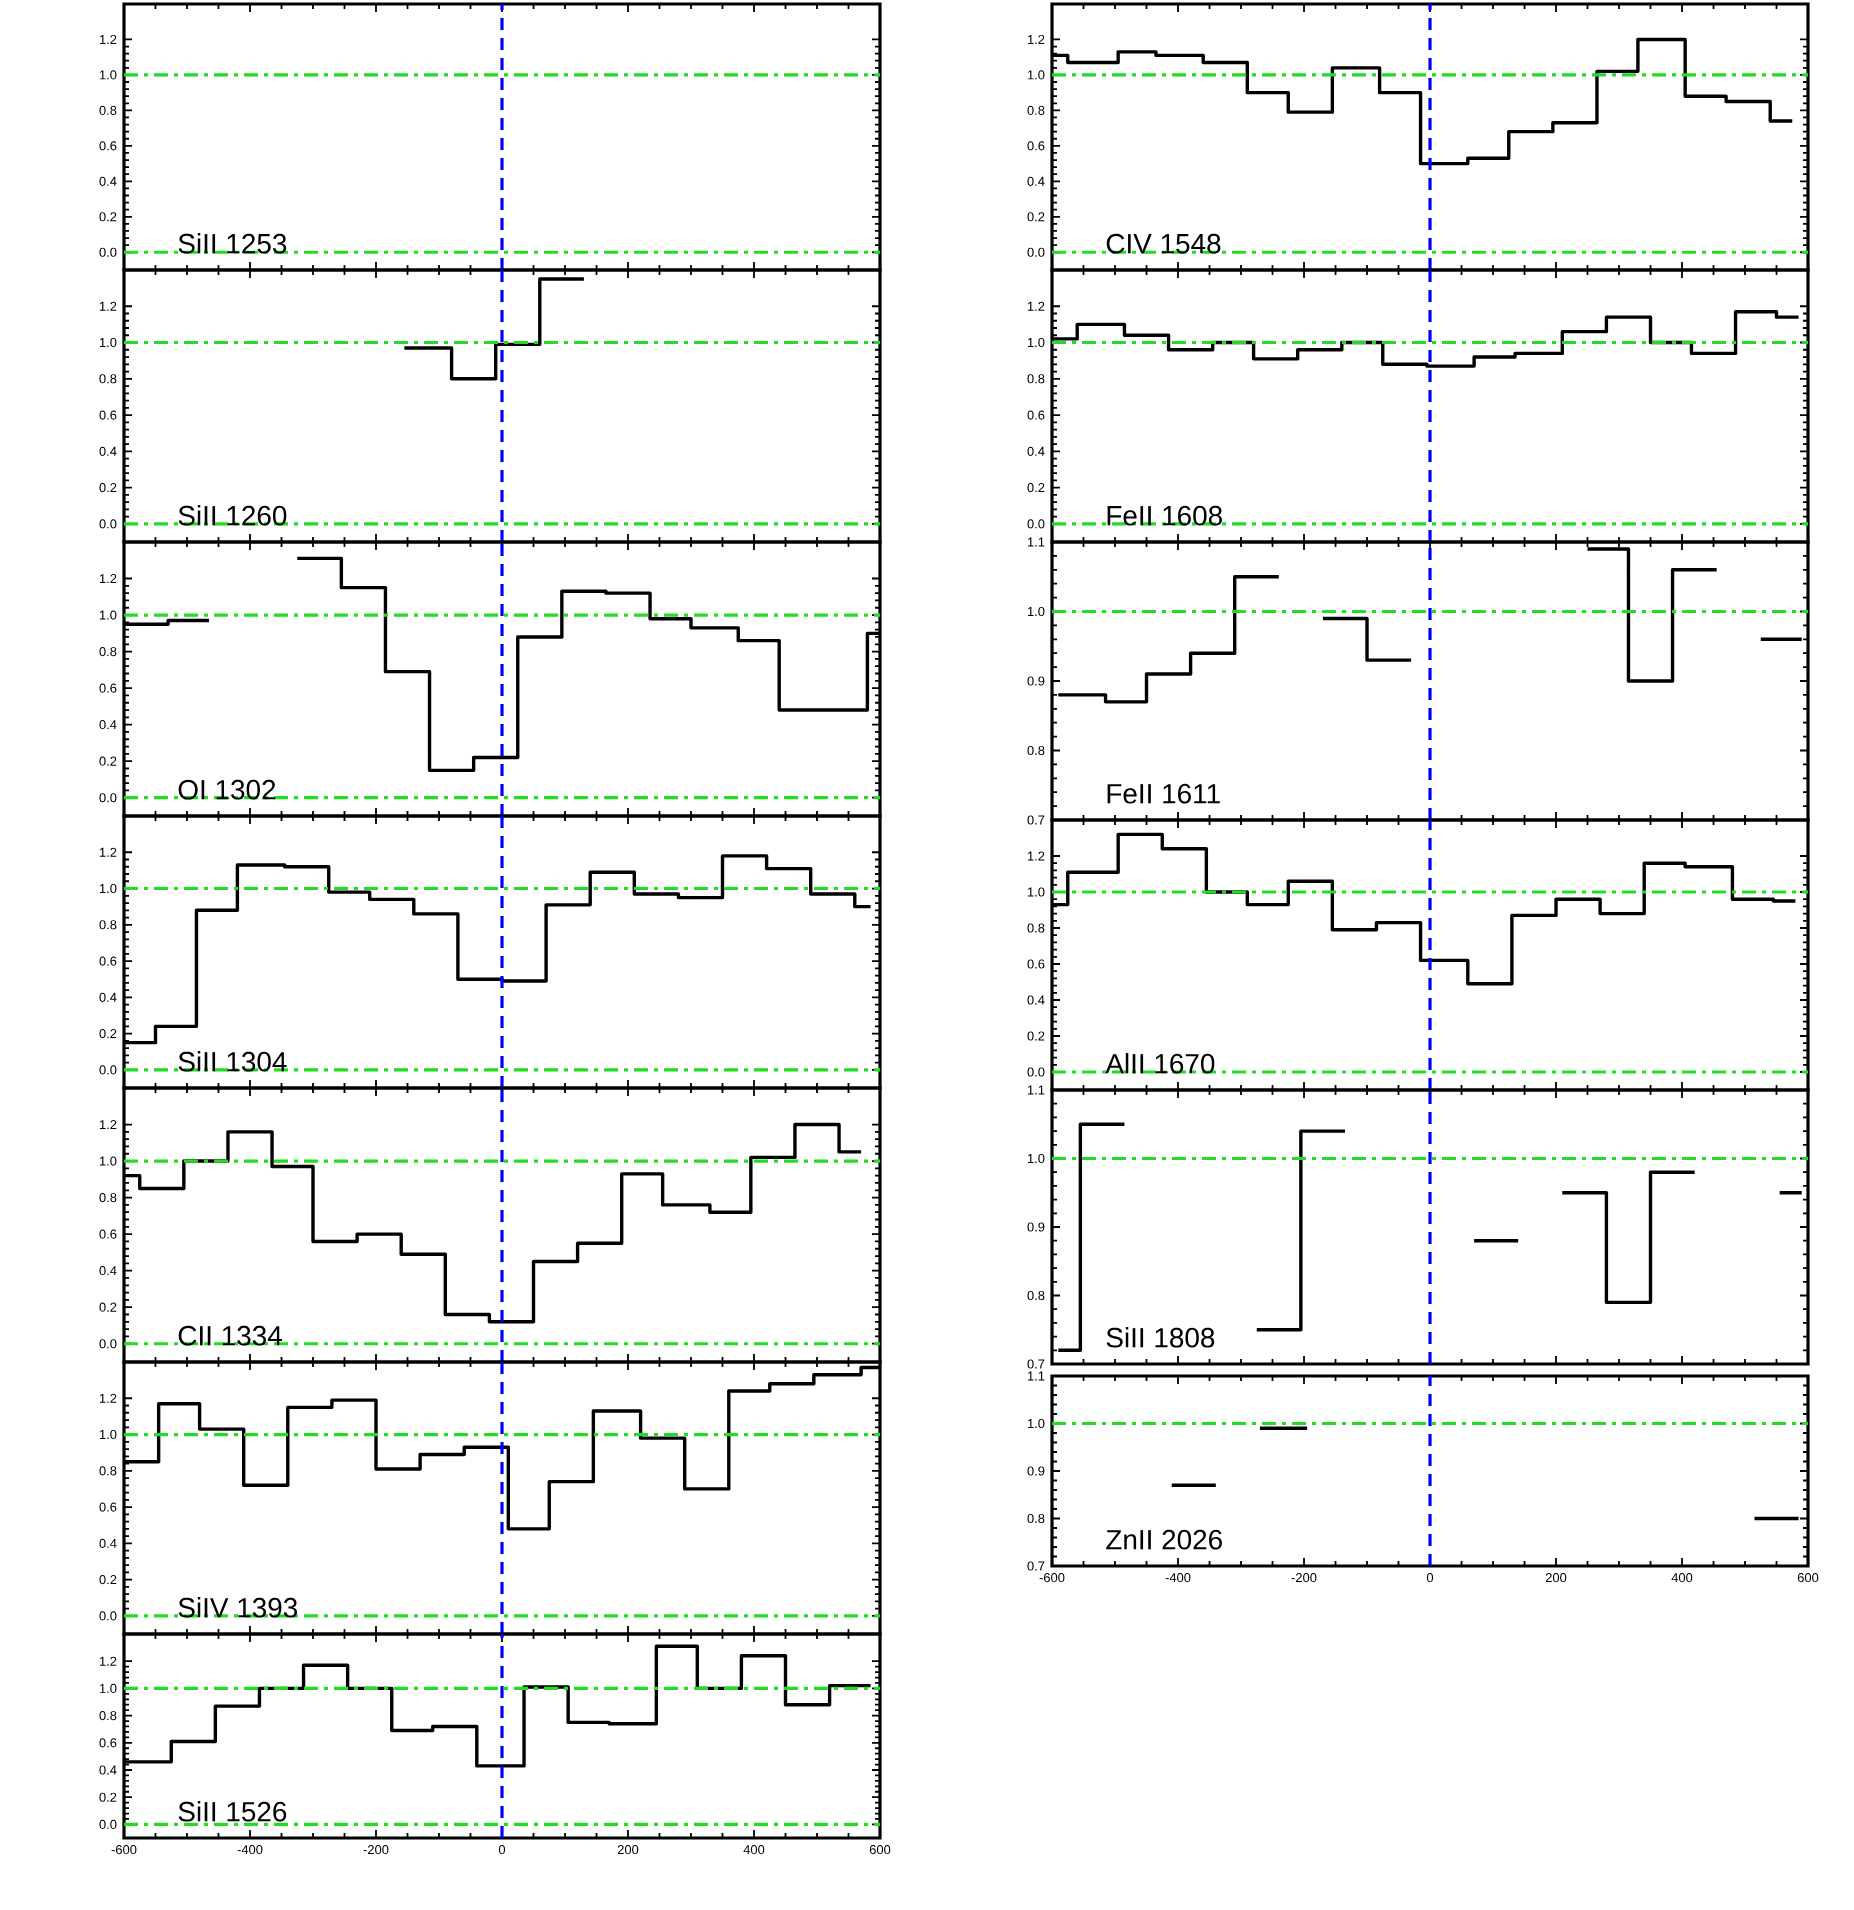 Image resolution: width=1854 pixels, height=1910 pixels. What do you see at coordinates (1164, 515) in the screenshot?
I see `annotation: FeII 1608` at bounding box center [1164, 515].